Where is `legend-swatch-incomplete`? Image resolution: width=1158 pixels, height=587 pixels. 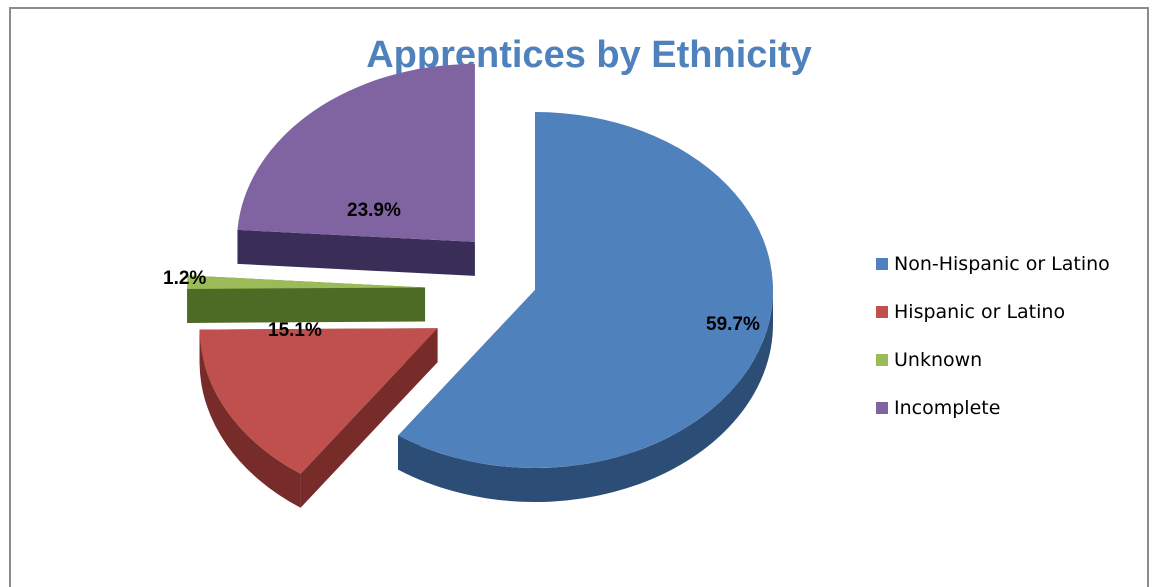 legend-swatch-incomplete is located at coordinates (882, 408).